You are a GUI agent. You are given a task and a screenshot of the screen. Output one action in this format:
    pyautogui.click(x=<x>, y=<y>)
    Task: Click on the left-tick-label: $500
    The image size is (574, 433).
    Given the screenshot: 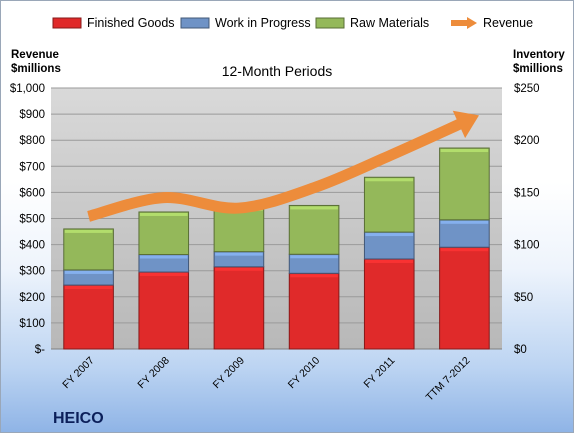 What is the action you would take?
    pyautogui.click(x=32, y=220)
    